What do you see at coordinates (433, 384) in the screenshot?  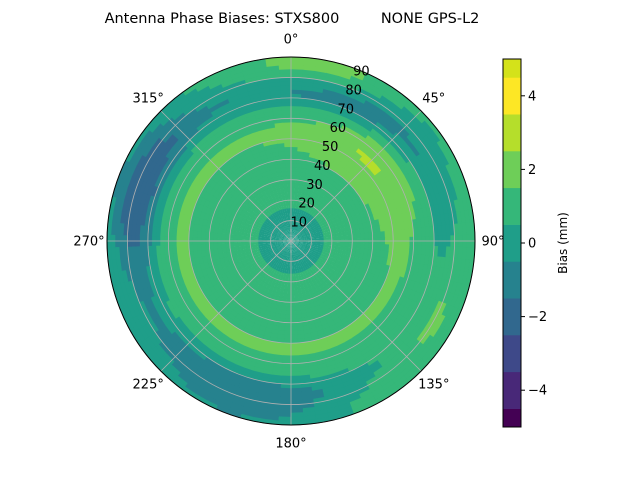 I see `theta-tick-label: 135°` at bounding box center [433, 384].